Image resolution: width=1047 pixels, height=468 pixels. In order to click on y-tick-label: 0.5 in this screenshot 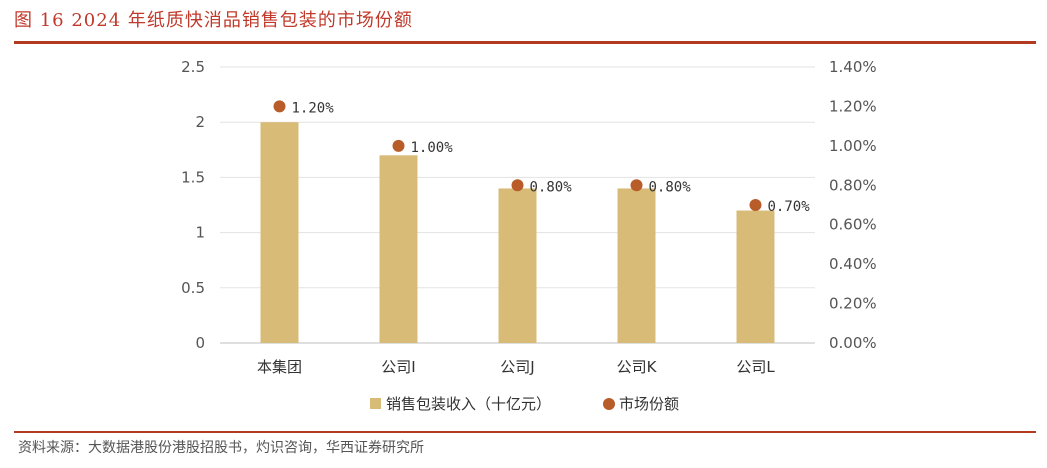, I will do `click(193, 288)`.